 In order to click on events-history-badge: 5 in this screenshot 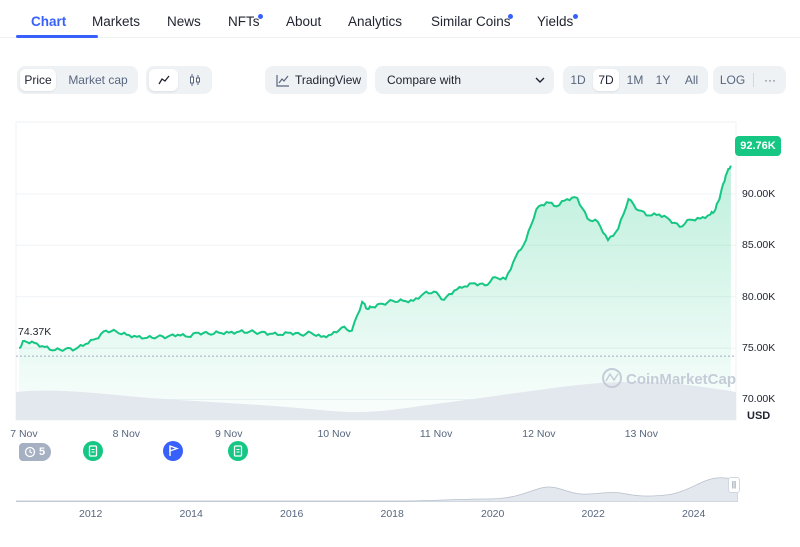, I will do `click(35, 452)`.